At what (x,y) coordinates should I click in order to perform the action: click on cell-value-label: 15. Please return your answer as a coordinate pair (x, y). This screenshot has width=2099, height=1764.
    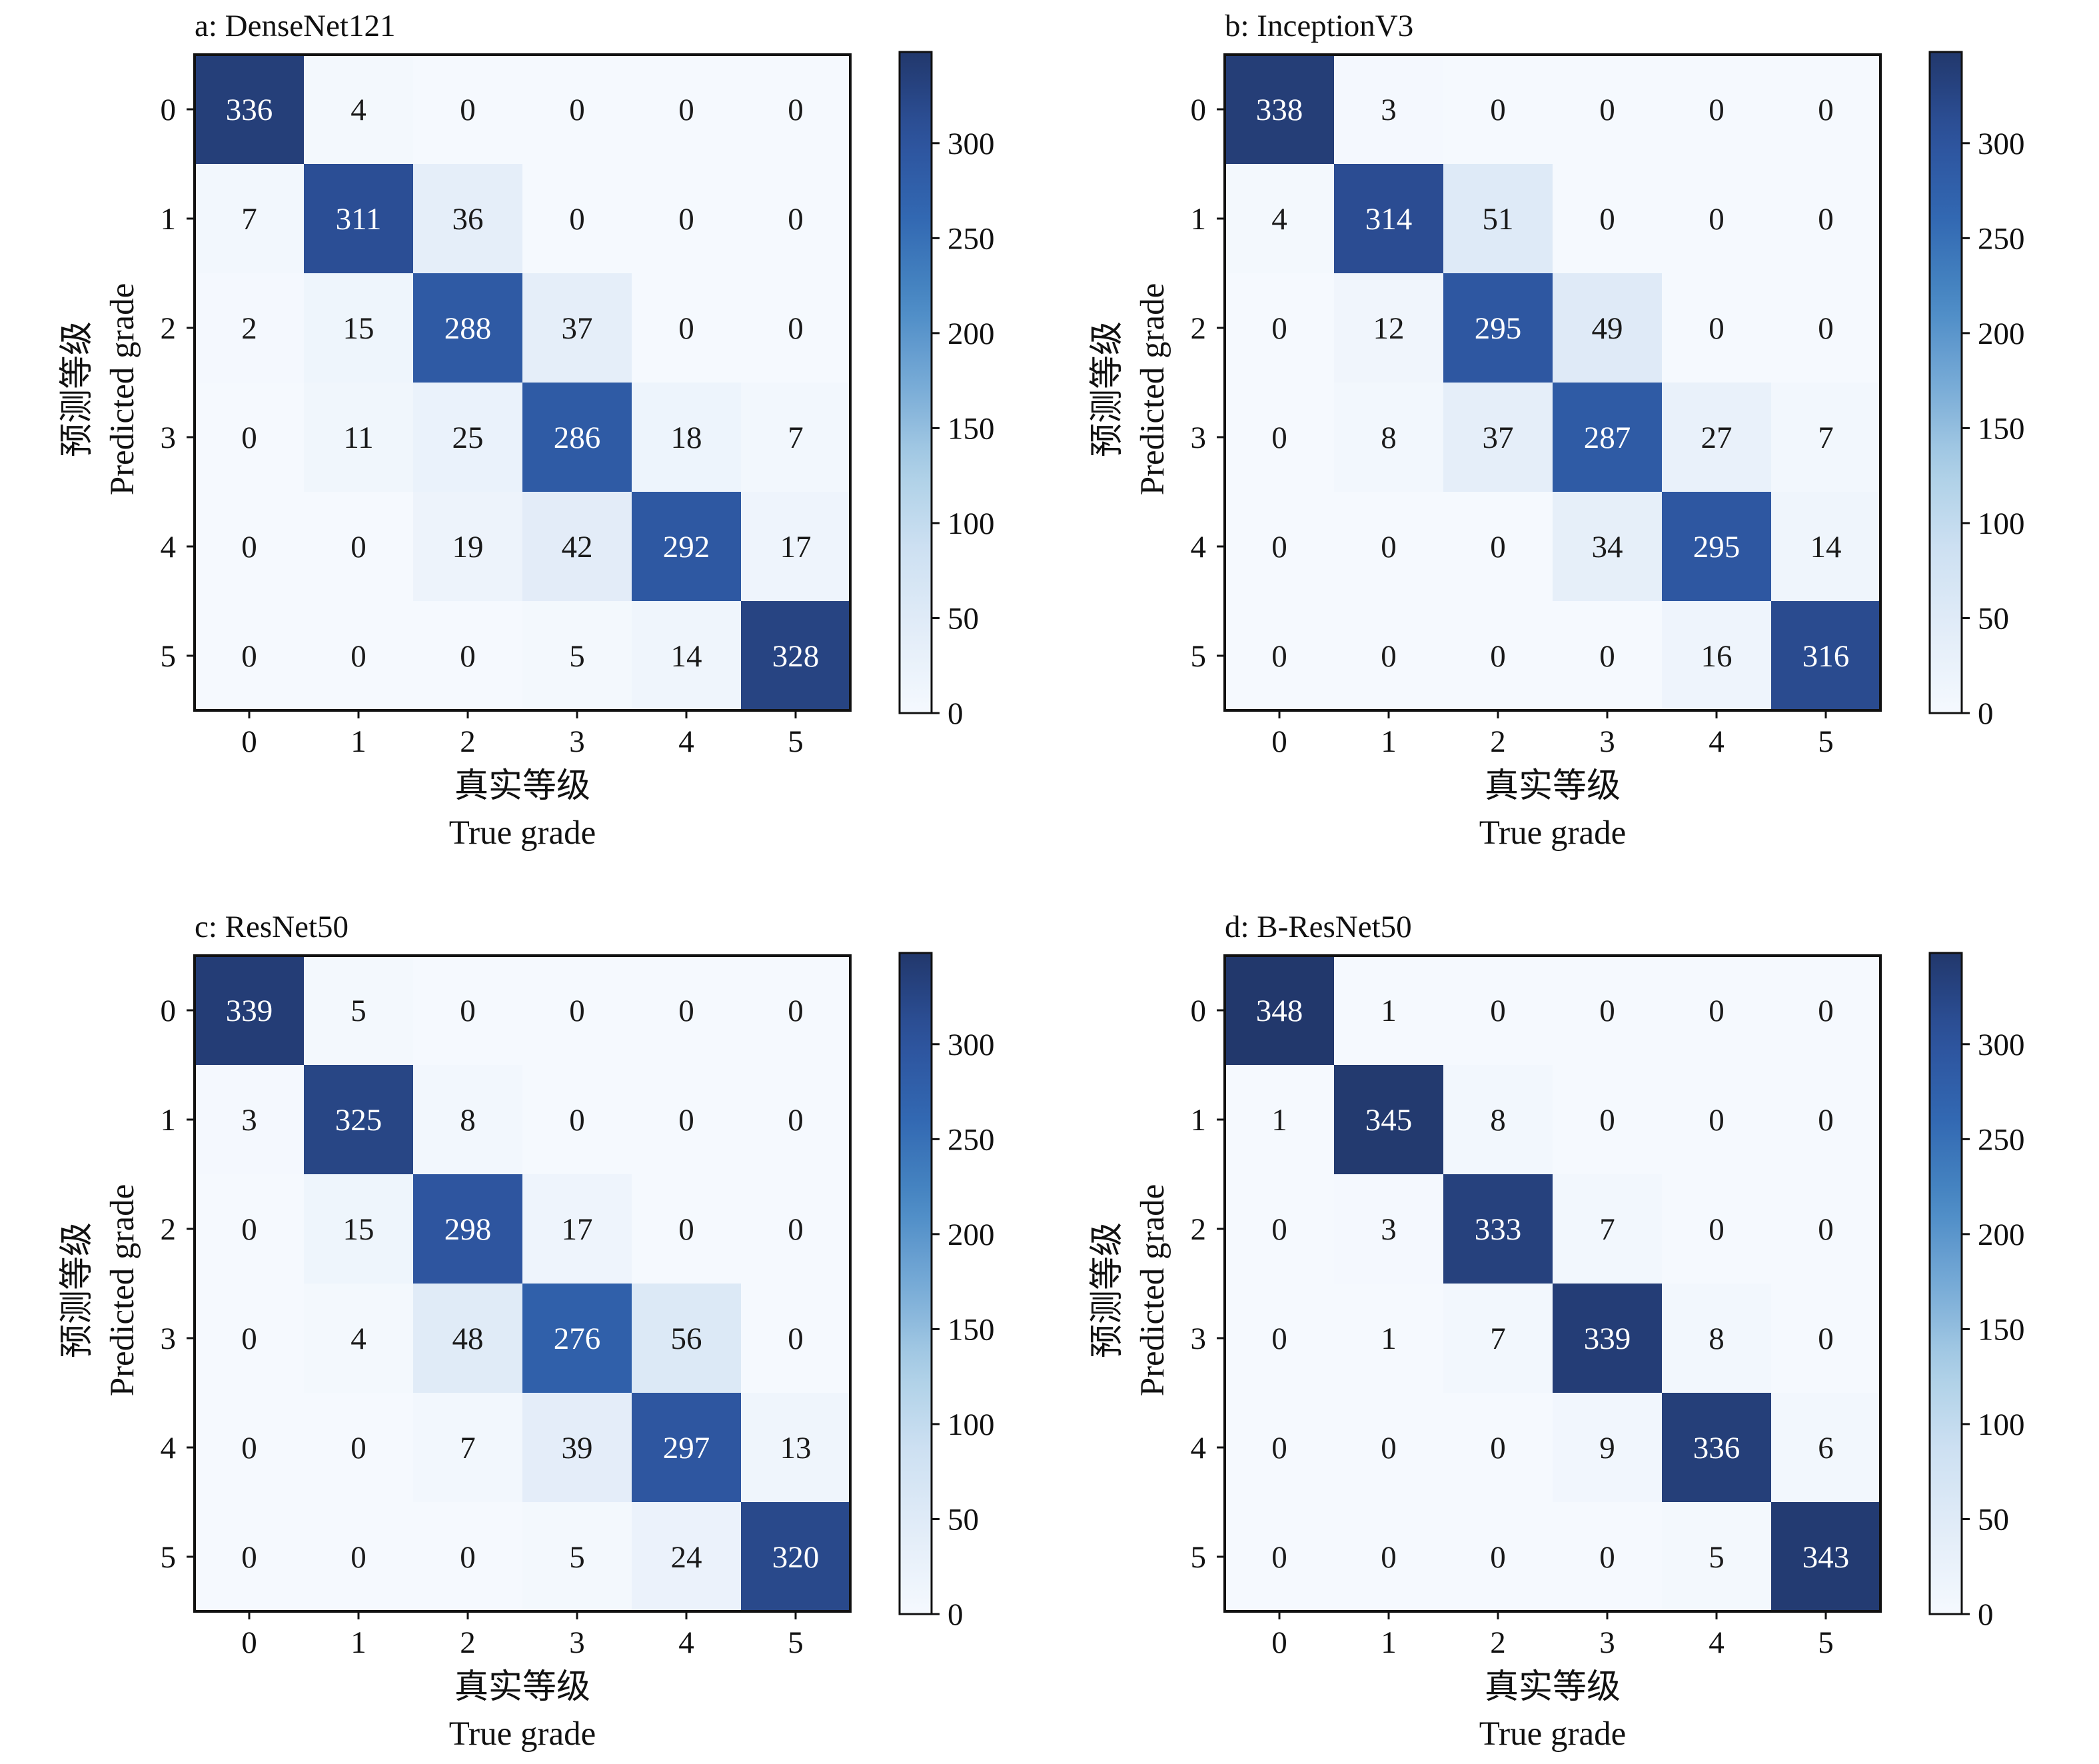
    Looking at the image, I should click on (359, 328).